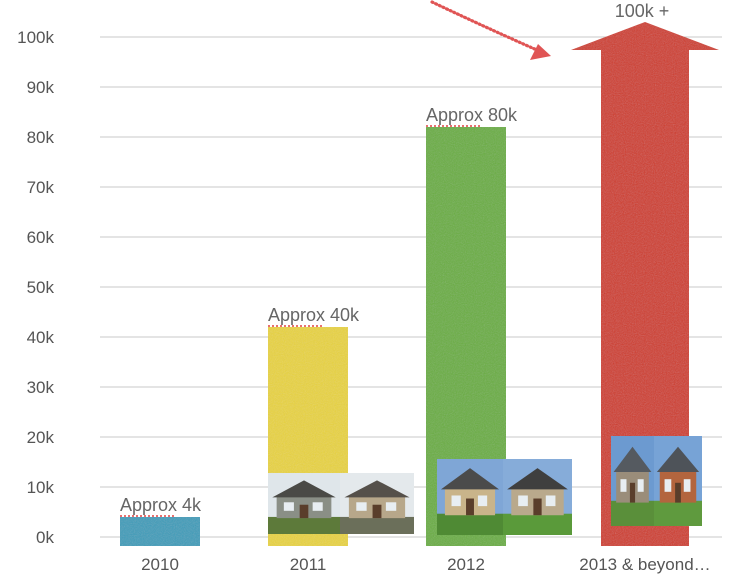 The height and width of the screenshot is (586, 730). What do you see at coordinates (41, 487) in the screenshot?
I see `y-tick-label: 10k` at bounding box center [41, 487].